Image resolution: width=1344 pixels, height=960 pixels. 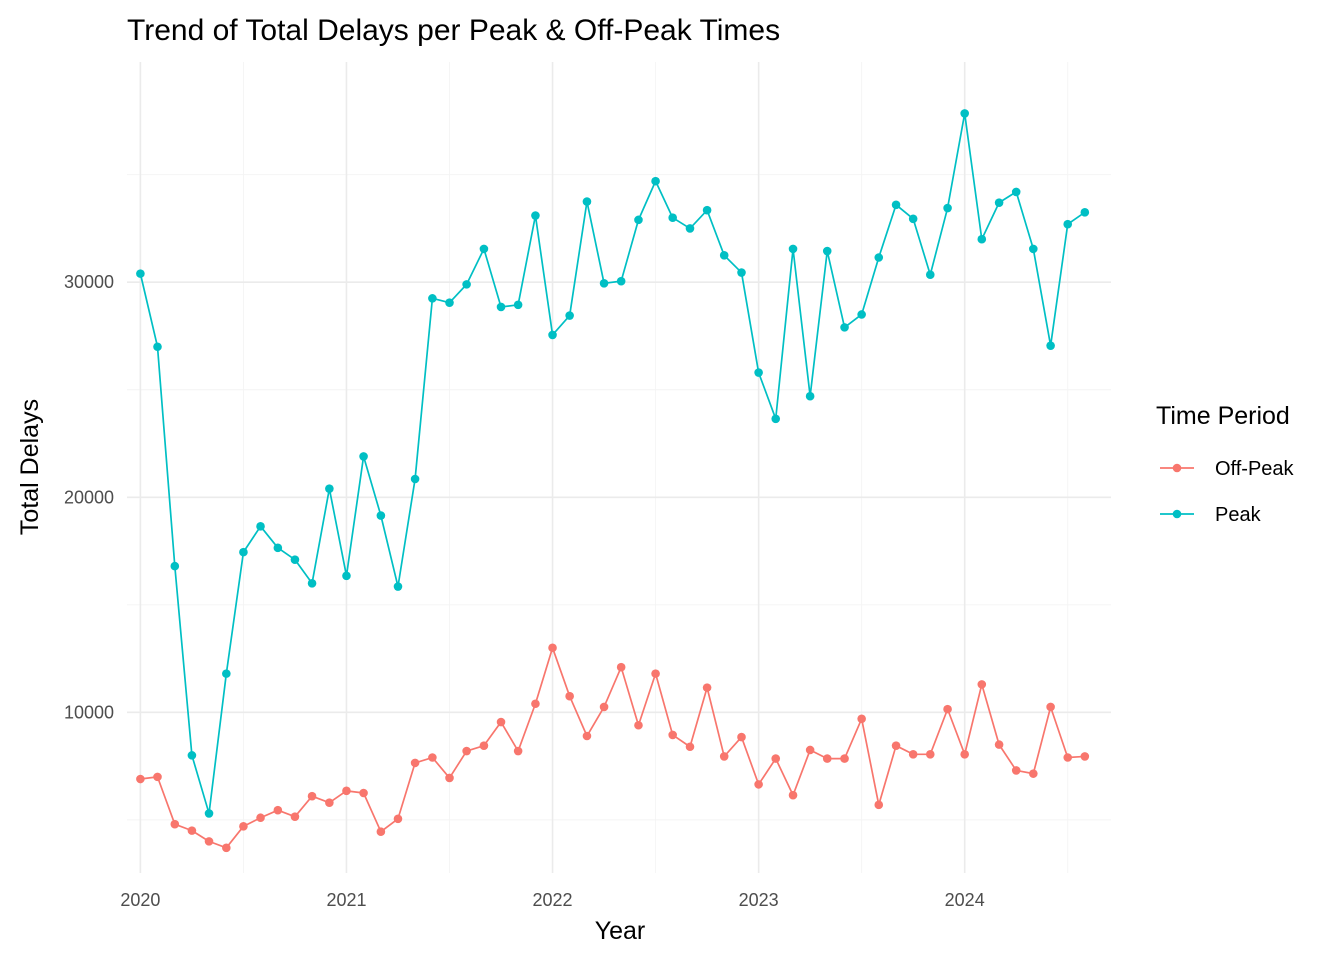 I want to click on legend-item-peak: Peak, so click(x=1211, y=515).